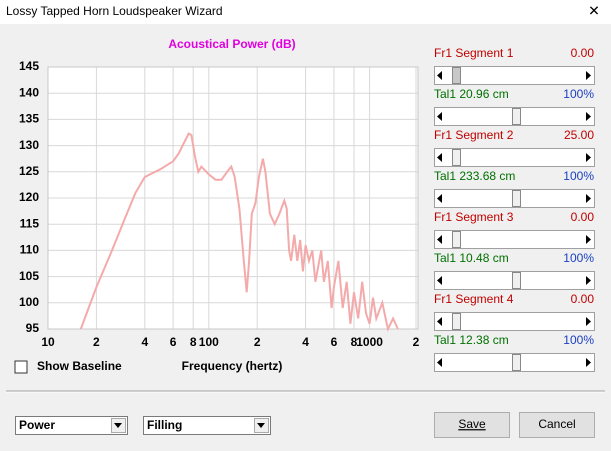 The height and width of the screenshot is (451, 611). I want to click on y-tick-label: 140, so click(29, 92).